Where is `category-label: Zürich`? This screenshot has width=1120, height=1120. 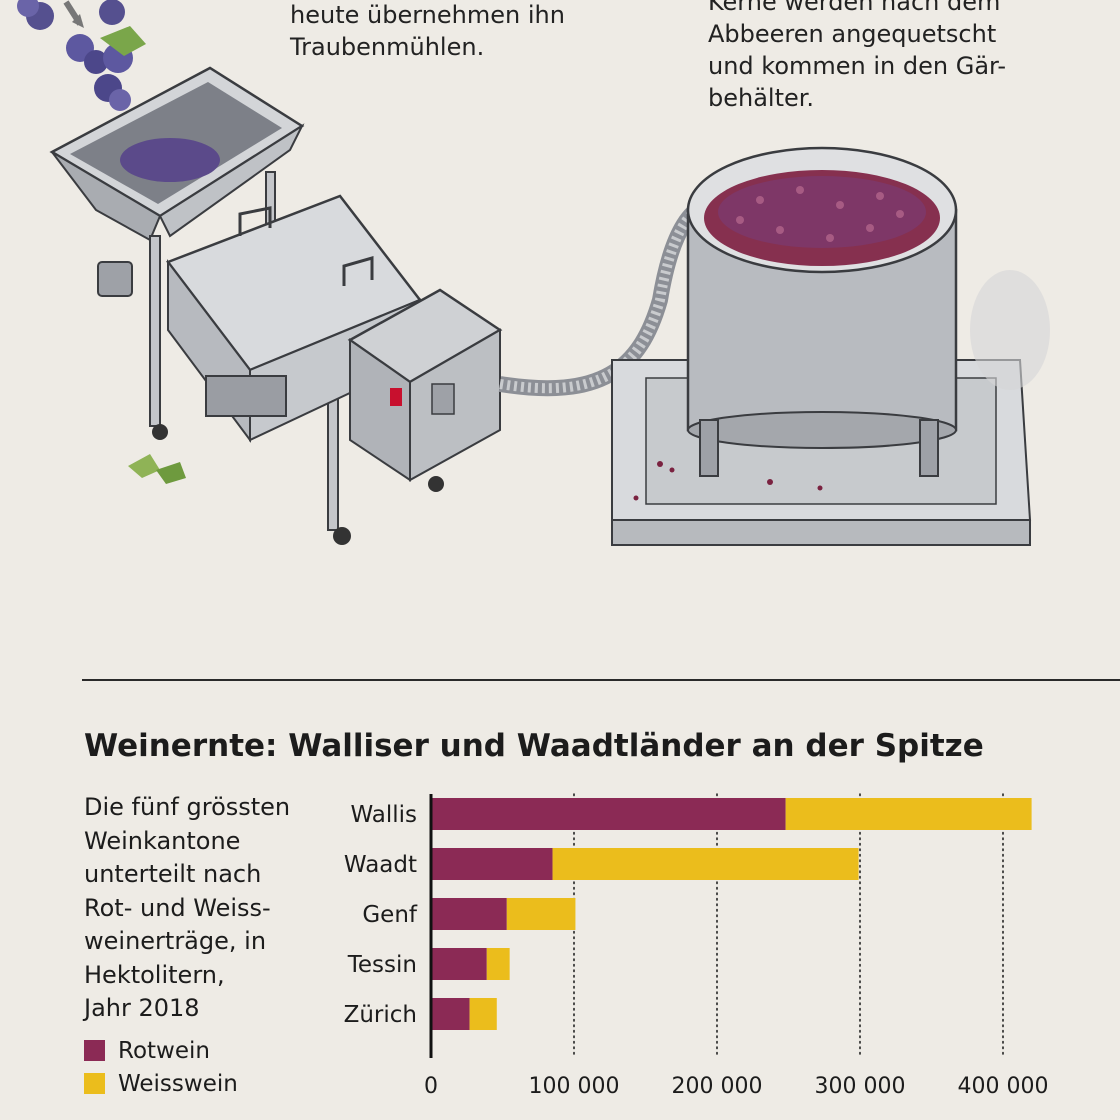
category-label: Zürich is located at coordinates (380, 1015).